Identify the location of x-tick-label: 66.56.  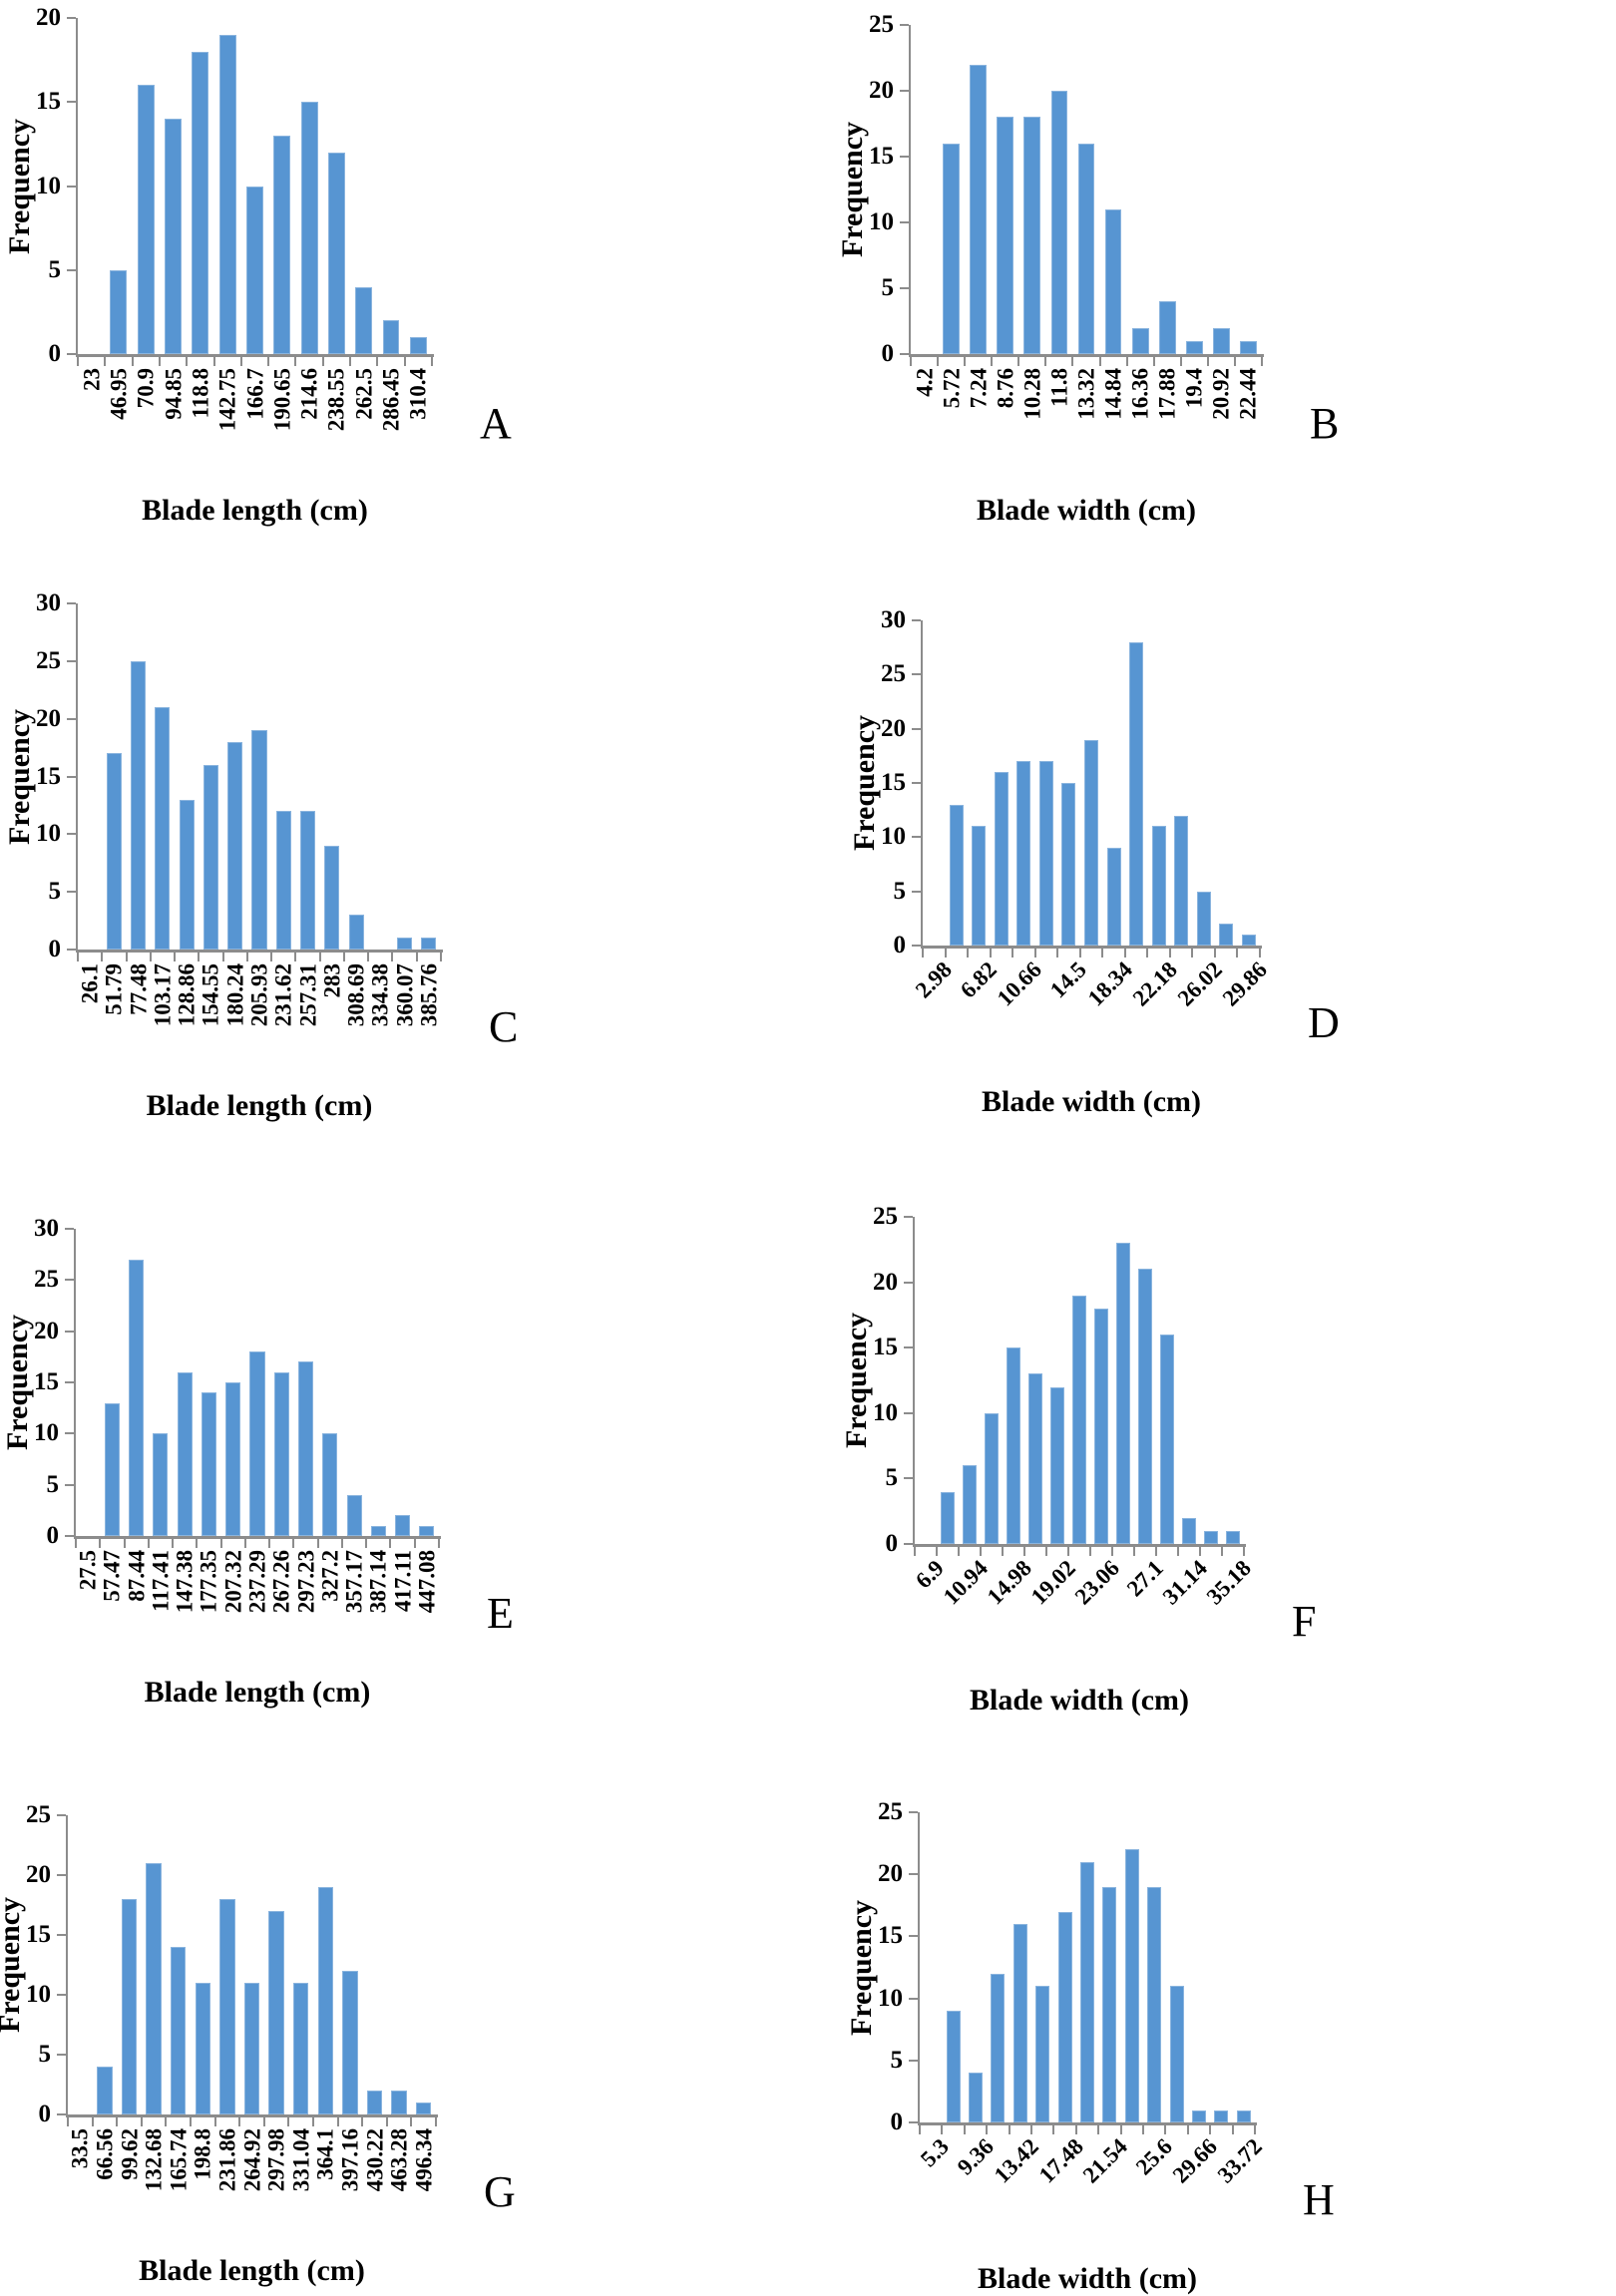
(105, 2154).